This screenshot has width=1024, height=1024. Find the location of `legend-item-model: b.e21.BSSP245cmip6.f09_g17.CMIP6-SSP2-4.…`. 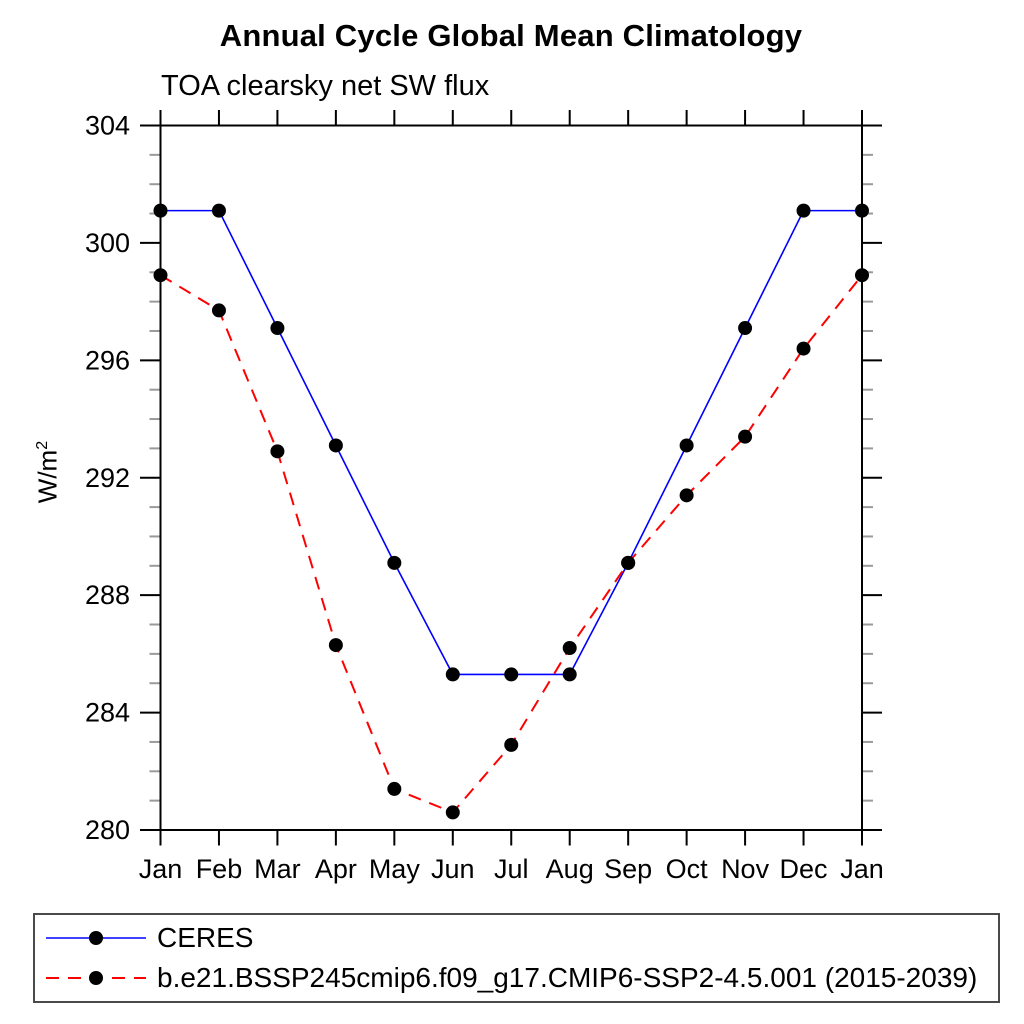

legend-item-model: b.e21.BSSP245cmip6.f09_g17.CMIP6-SSP2-4.… is located at coordinates (519, 978).